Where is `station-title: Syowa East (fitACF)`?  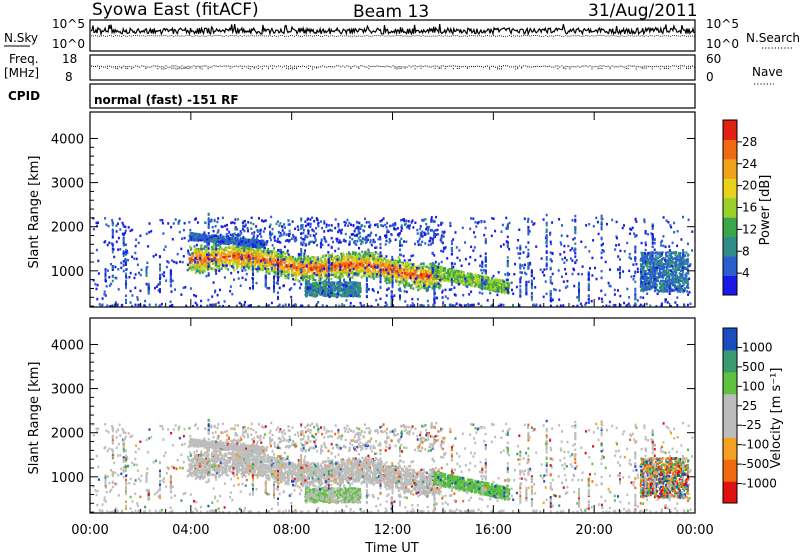
station-title: Syowa East (fitACF) is located at coordinates (175, 10).